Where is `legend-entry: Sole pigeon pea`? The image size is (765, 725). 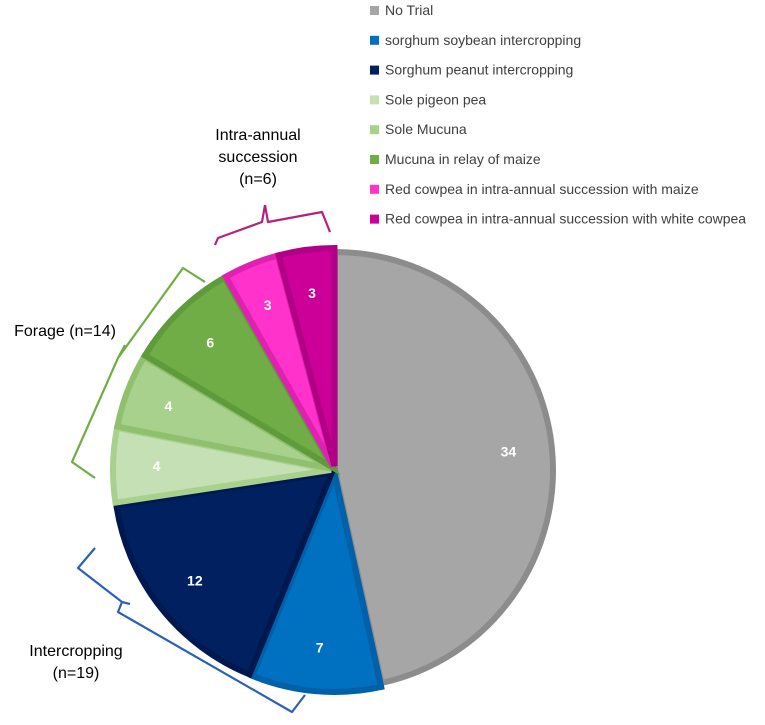 legend-entry: Sole pigeon pea is located at coordinates (435, 99).